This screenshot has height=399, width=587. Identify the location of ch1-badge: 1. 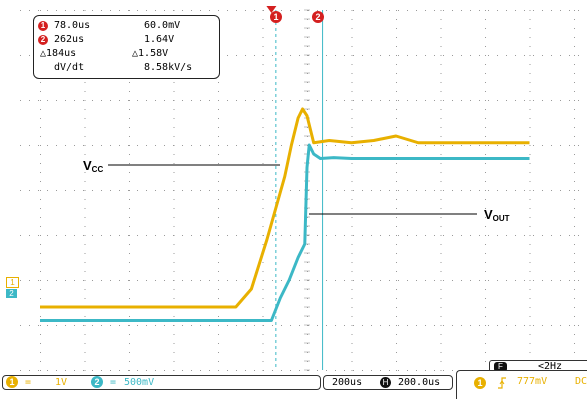
(12, 382).